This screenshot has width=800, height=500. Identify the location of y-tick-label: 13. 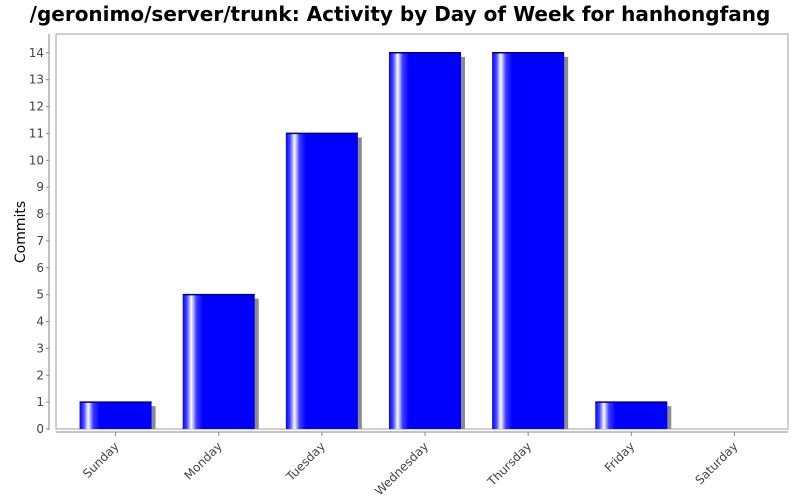
(36, 80).